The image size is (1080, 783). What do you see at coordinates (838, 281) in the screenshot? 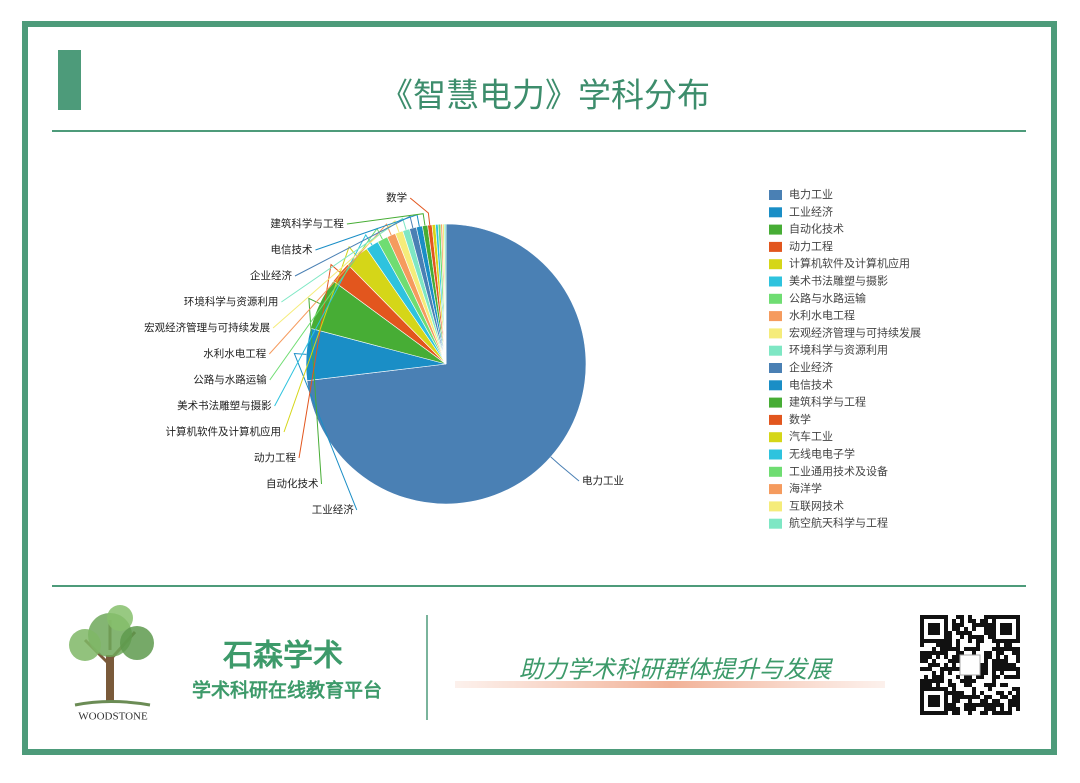
I see `legend-label: 美术书法雕塑与摄影` at bounding box center [838, 281].